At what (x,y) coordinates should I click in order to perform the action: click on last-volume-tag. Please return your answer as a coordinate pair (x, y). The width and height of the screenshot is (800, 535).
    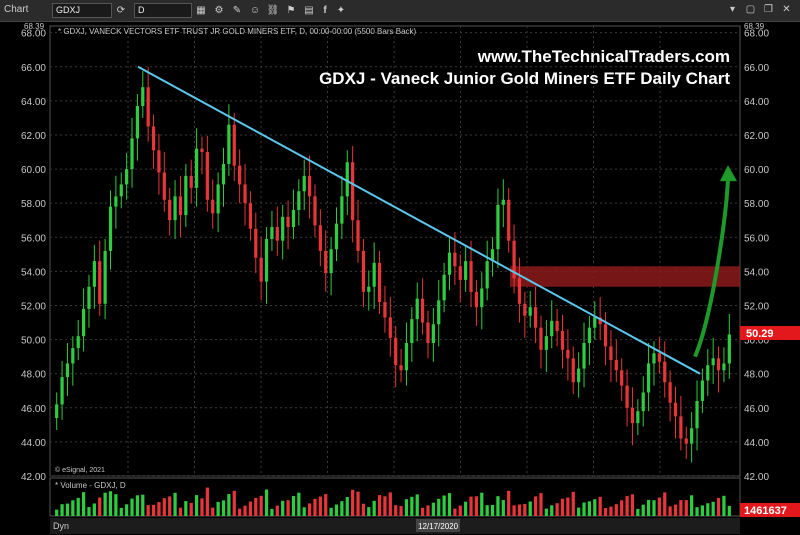
    Looking at the image, I should click on (770, 510).